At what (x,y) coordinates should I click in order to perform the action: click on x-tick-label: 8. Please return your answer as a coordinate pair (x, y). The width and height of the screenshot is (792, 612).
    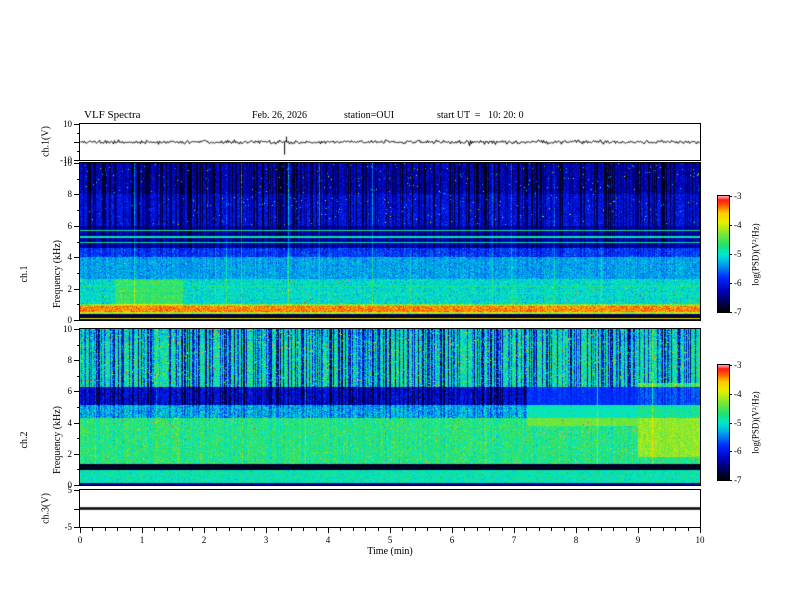
    Looking at the image, I should click on (576, 540).